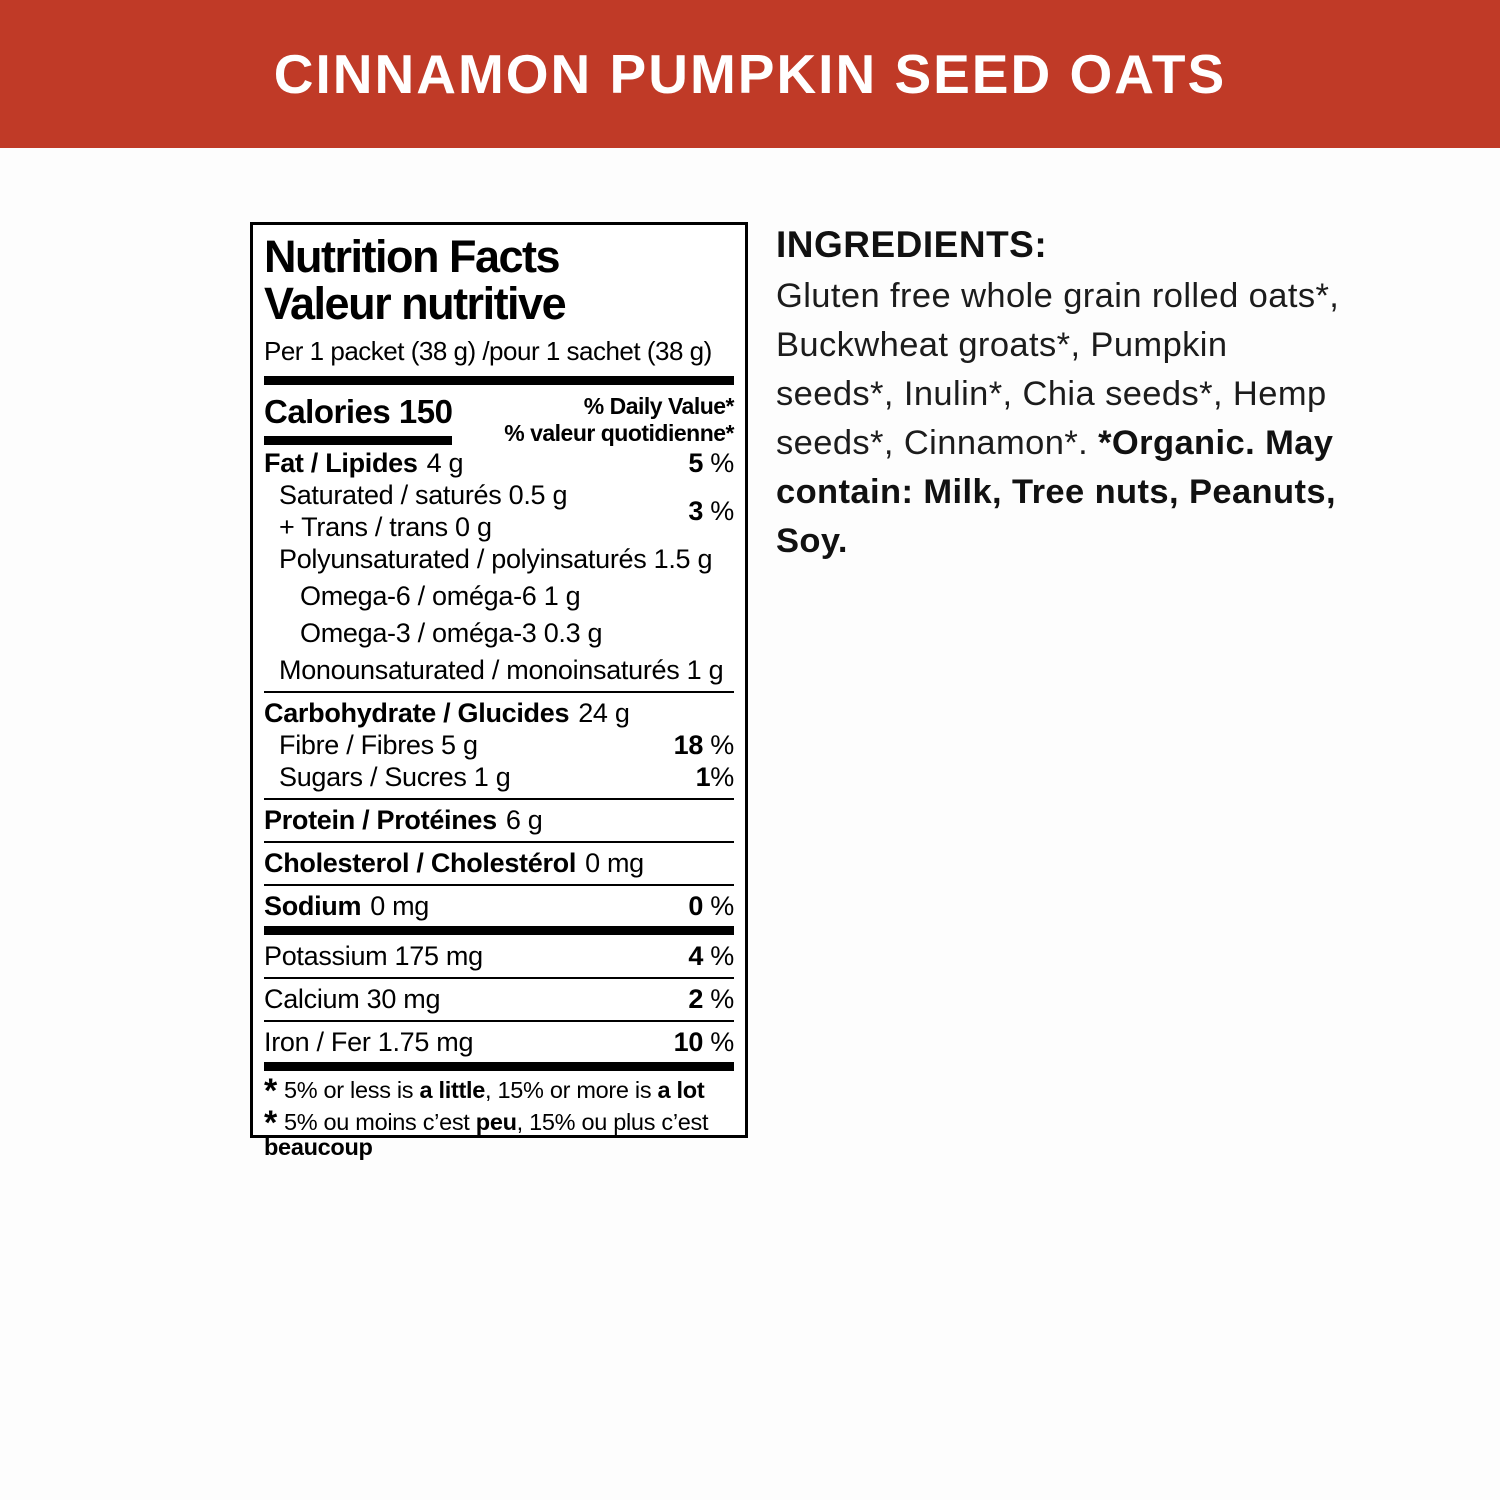 This screenshot has width=1500, height=1500. Describe the element at coordinates (507, 777) in the screenshot. I see `nutrient-row-sugars: Sugars / Sucres 1 g 1%` at that location.